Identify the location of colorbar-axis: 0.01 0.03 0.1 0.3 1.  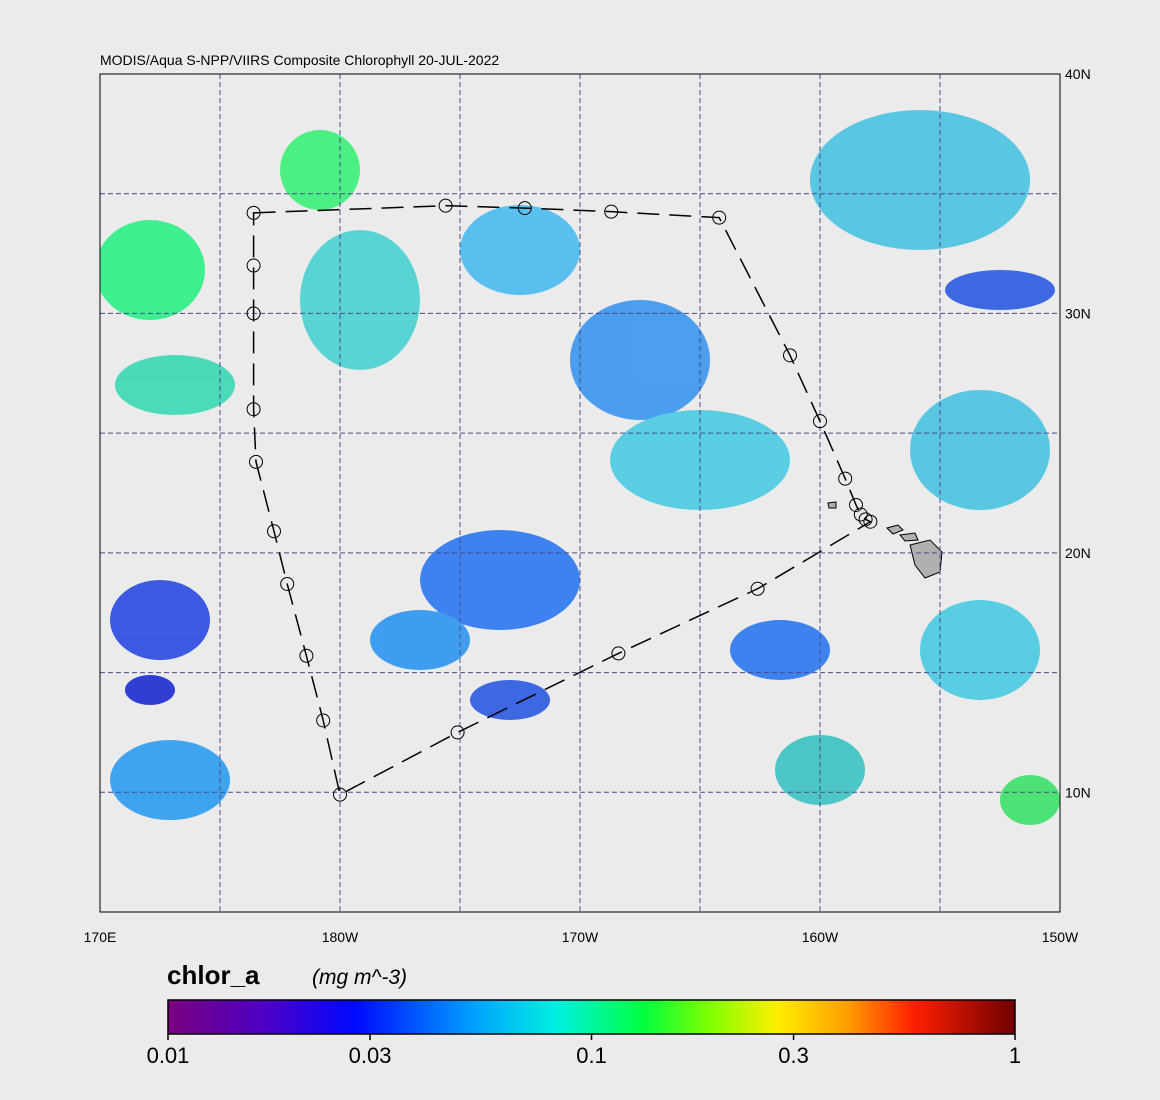
(584, 1051).